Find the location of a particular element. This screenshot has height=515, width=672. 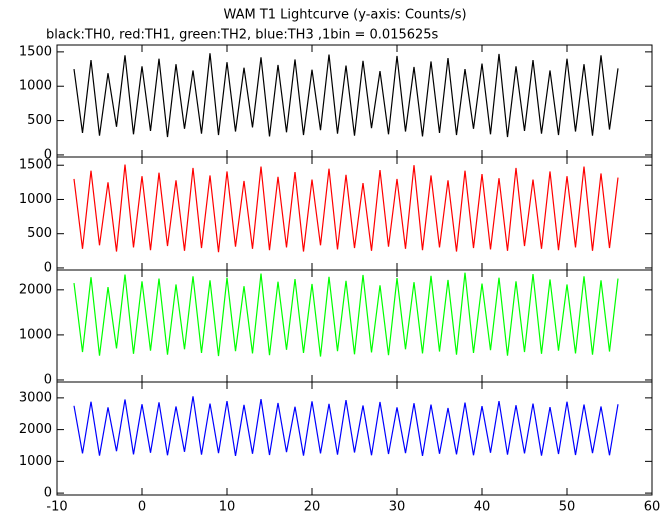

x-tick-label: 20 is located at coordinates (312, 507).